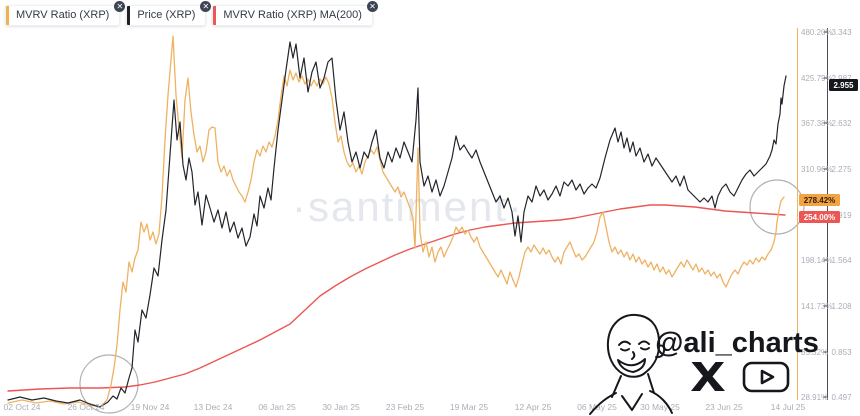  I want to click on price-tick-label: 1.919, so click(842, 215).